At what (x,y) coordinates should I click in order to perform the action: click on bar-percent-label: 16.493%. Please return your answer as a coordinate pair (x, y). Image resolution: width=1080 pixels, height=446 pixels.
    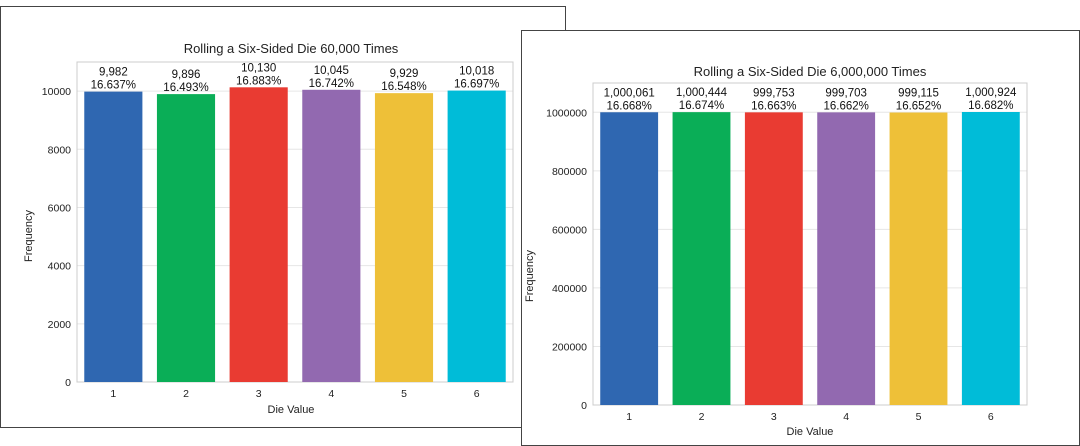
    Looking at the image, I should click on (185, 88).